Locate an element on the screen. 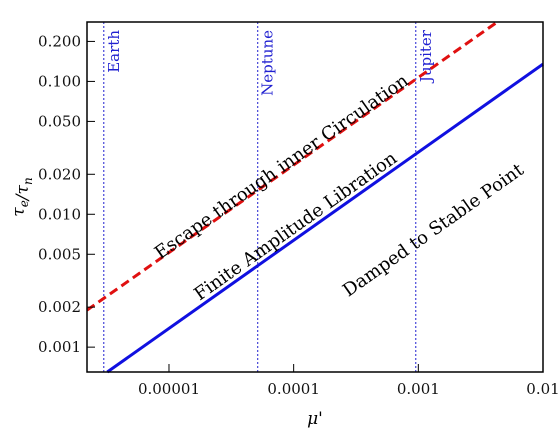 Image resolution: width=560 pixels, height=436 pixels. planet-label-neptune: Neptune is located at coordinates (268, 63).